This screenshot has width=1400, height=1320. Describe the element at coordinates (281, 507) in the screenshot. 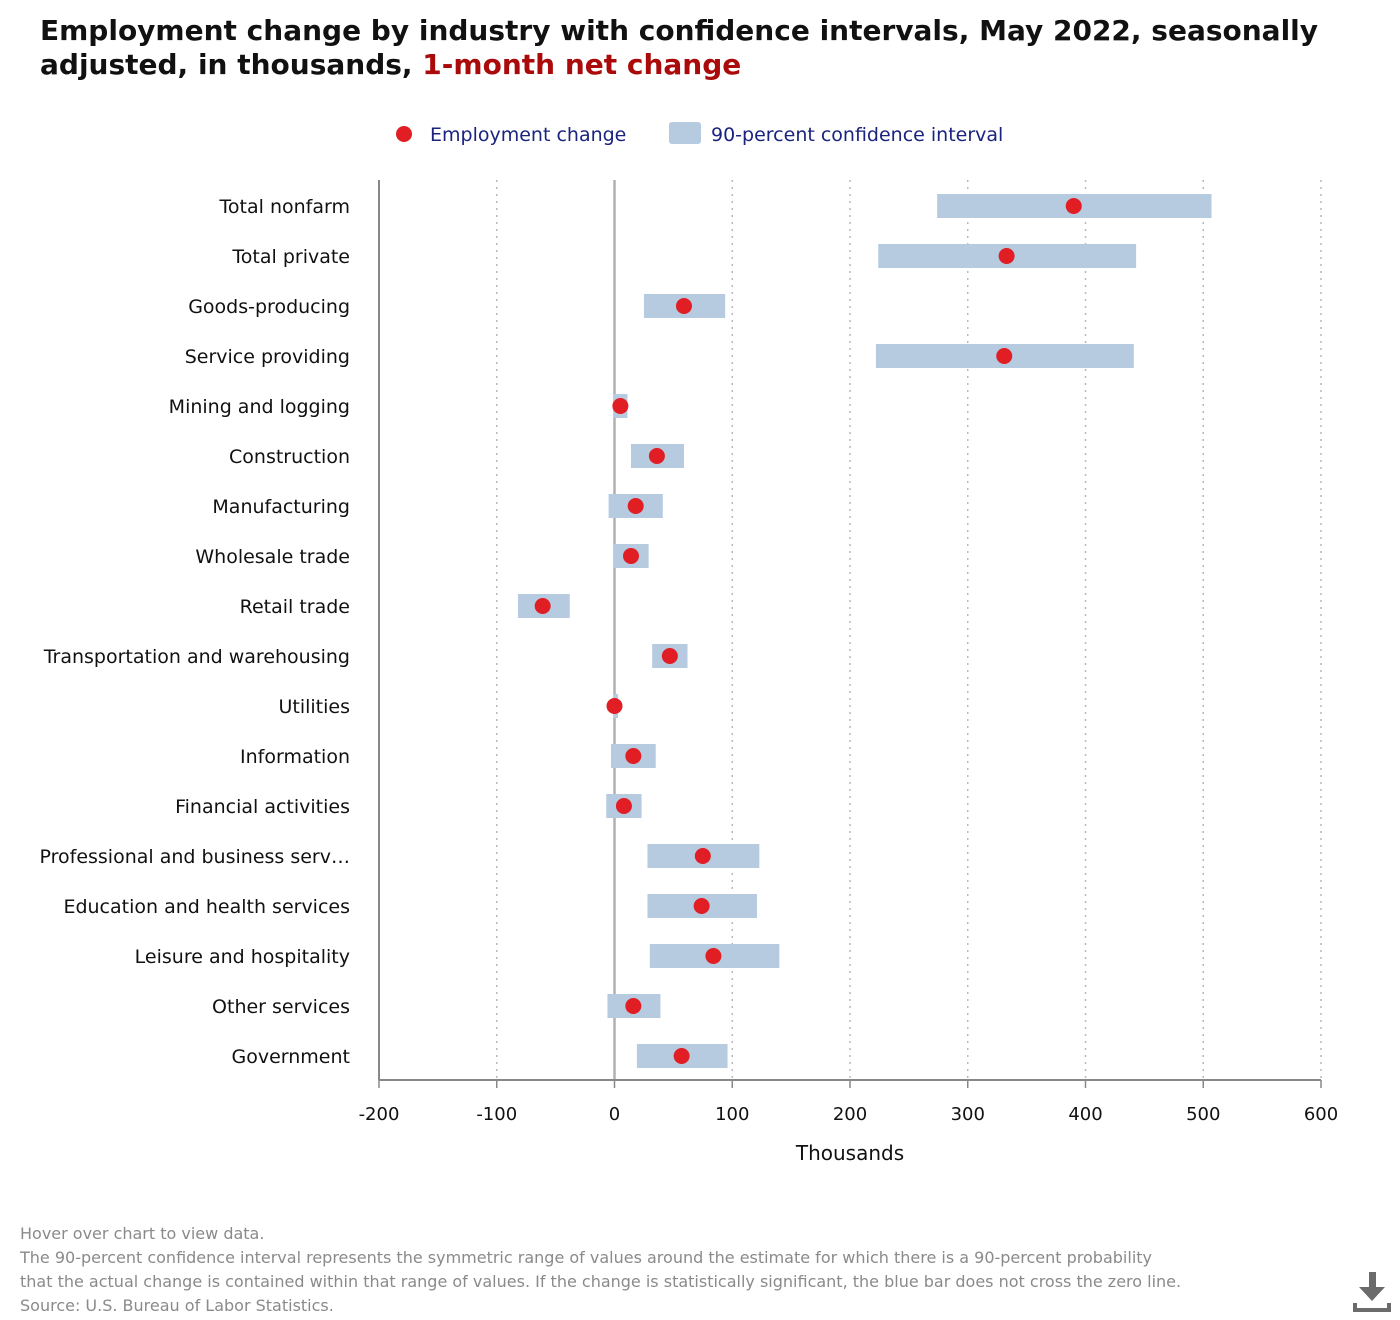

I see `category-label: Manufacturing` at that location.